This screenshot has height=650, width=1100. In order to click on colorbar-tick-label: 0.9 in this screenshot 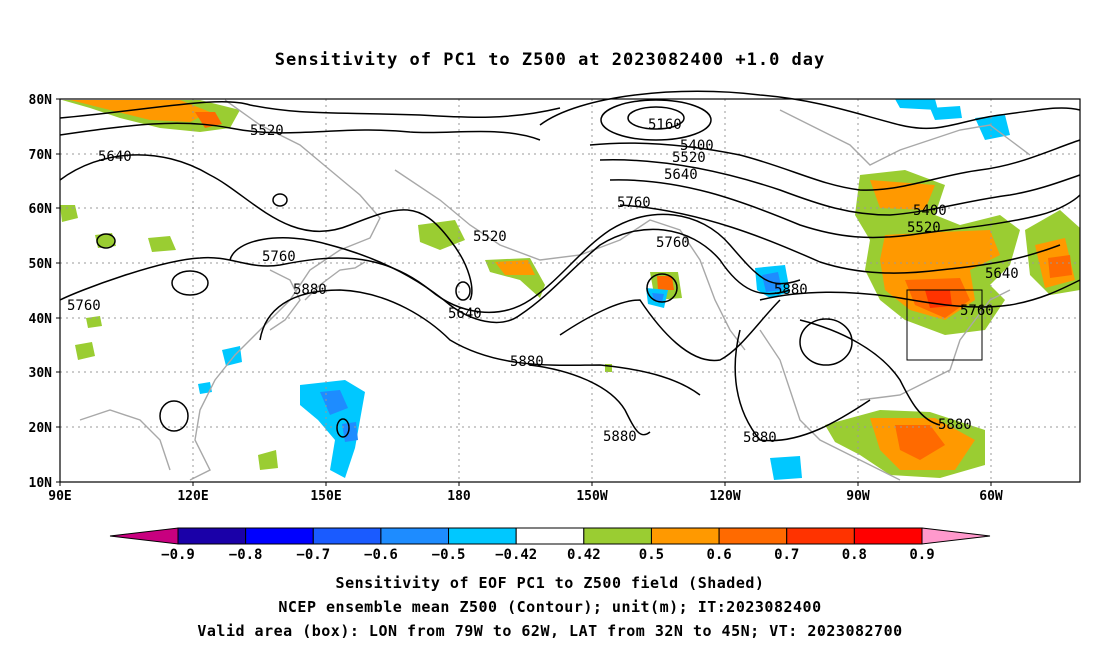, I will do `click(921, 555)`.